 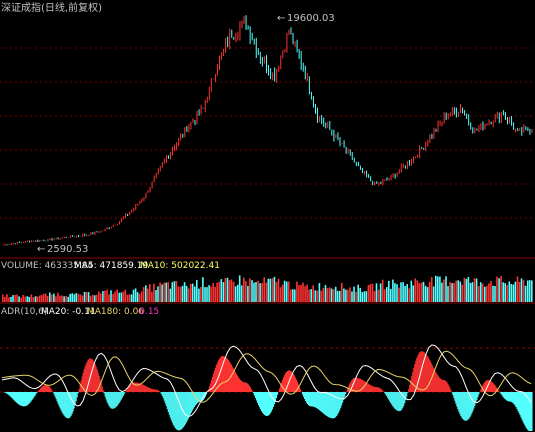 What do you see at coordinates (306, 18) in the screenshot?
I see `high-annotation: ← 19600.03` at bounding box center [306, 18].